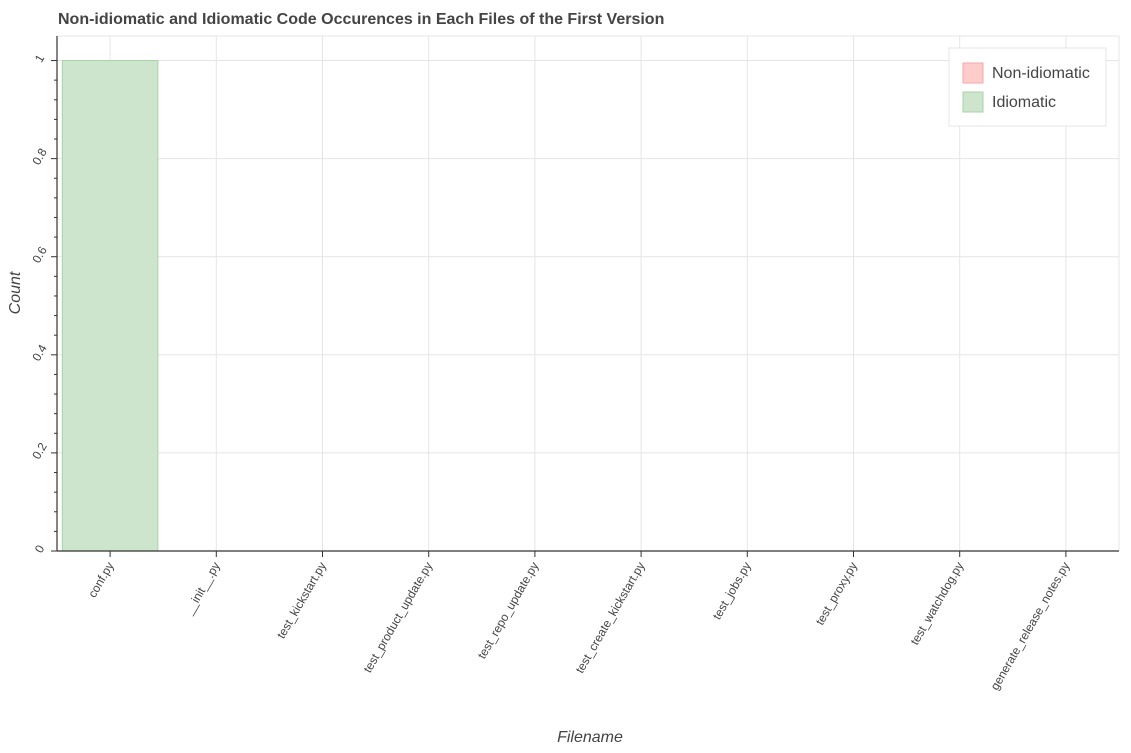 The width and height of the screenshot is (1131, 753). Describe the element at coordinates (732, 591) in the screenshot. I see `x-tick-label: test_jobs.py` at that location.